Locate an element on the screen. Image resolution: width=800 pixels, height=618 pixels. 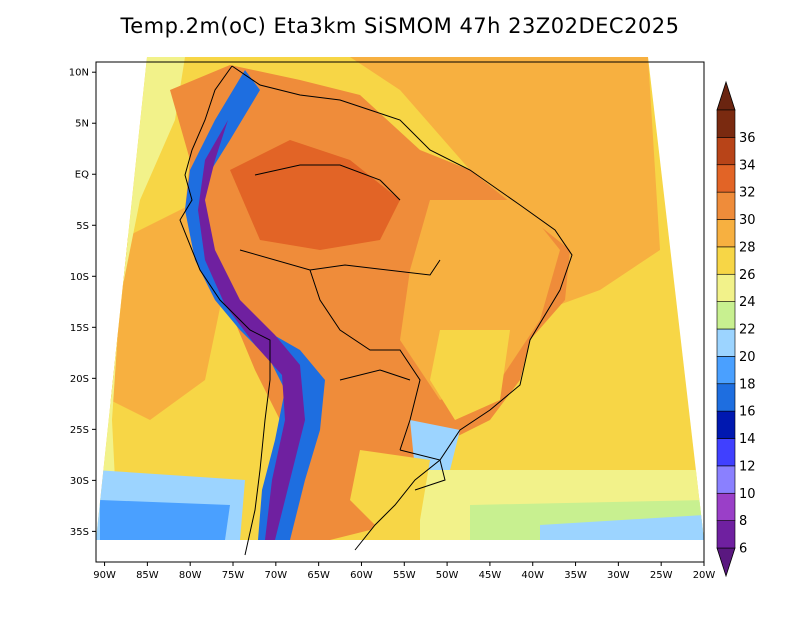
southeast-mild is located at coordinates (470, 375).